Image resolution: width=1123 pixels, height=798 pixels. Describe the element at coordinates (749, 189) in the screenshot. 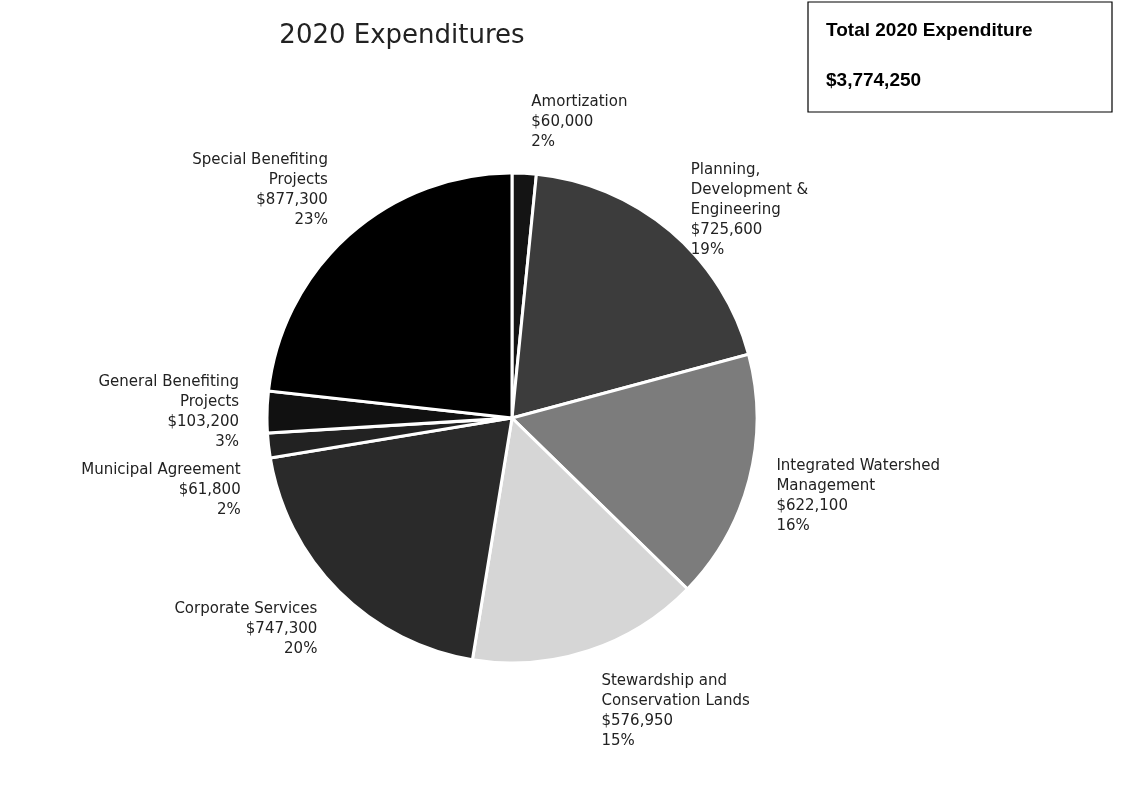

I see `slice-label: Planning, Development & Engineering` at that location.